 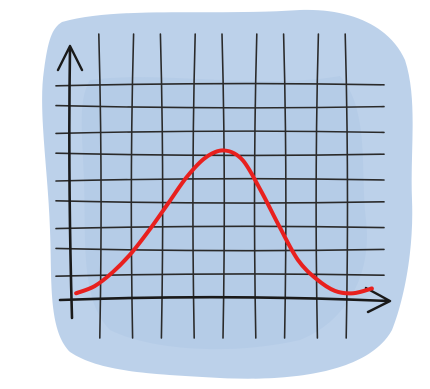 I want to click on x-axis, so click(x=224, y=299).